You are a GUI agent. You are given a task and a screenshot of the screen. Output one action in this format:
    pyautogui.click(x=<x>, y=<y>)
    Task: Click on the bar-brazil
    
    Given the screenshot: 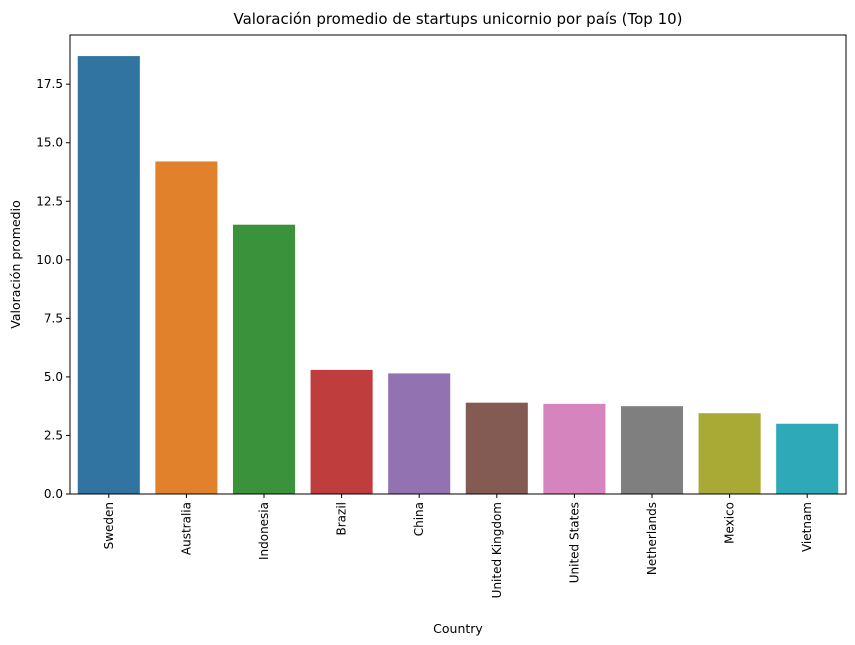 What is the action you would take?
    pyautogui.click(x=341, y=431)
    